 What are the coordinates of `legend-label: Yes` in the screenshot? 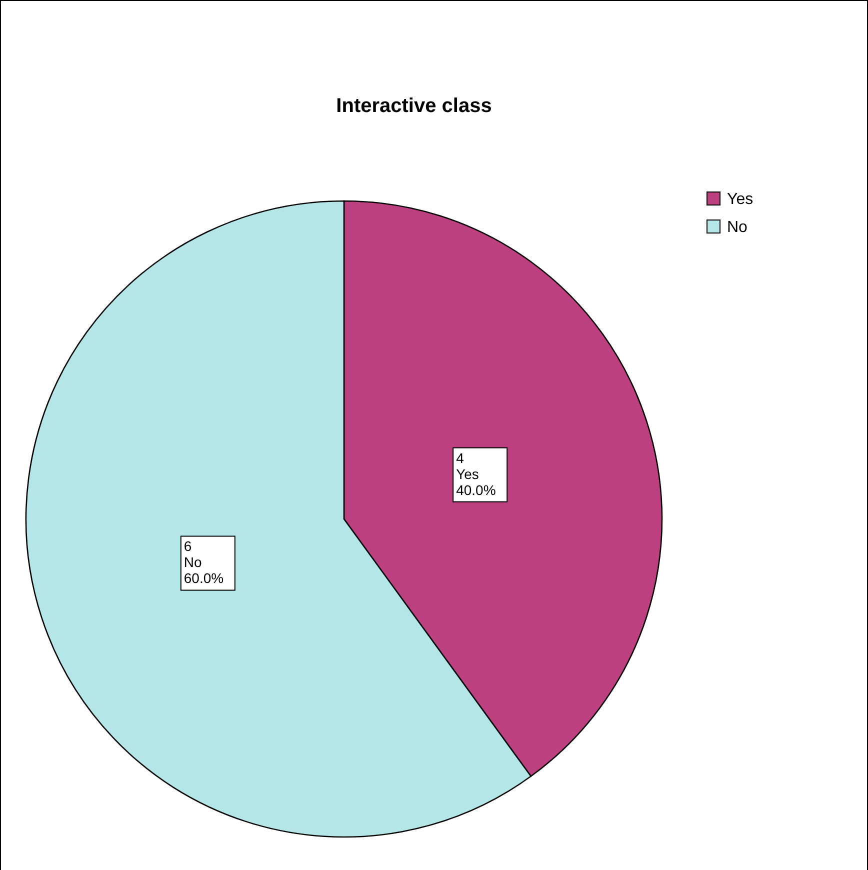 It's located at (740, 199).